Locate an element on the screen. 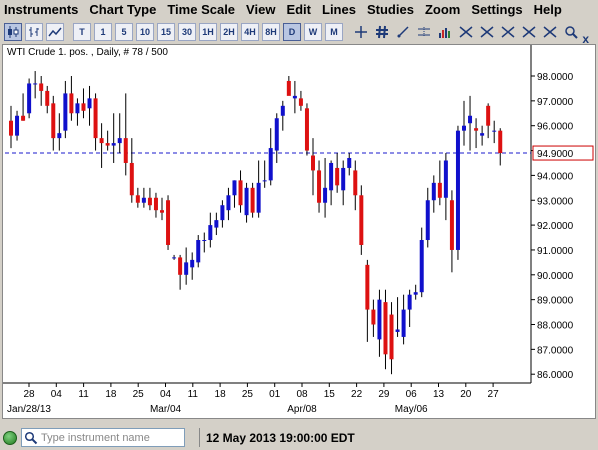 Image resolution: width=598 pixels, height=450 pixels. menu-zoom: Zoom is located at coordinates (442, 9).